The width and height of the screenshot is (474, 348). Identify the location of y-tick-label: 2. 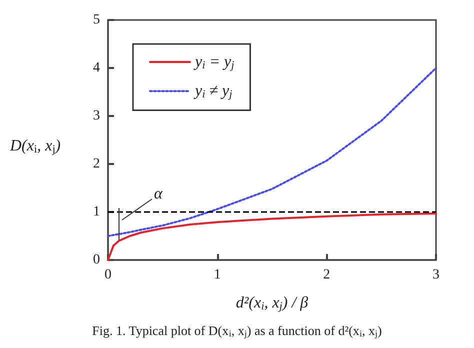
(96, 164).